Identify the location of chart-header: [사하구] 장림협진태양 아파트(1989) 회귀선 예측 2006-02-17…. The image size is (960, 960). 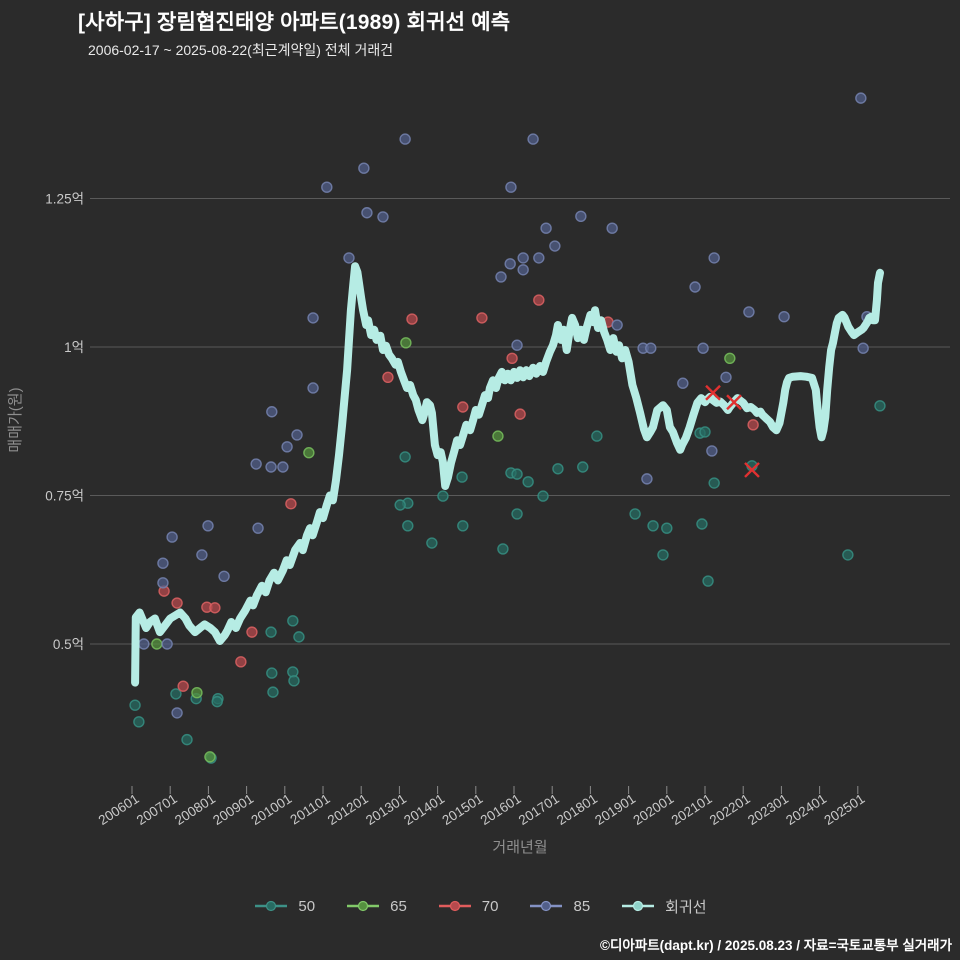
(294, 35).